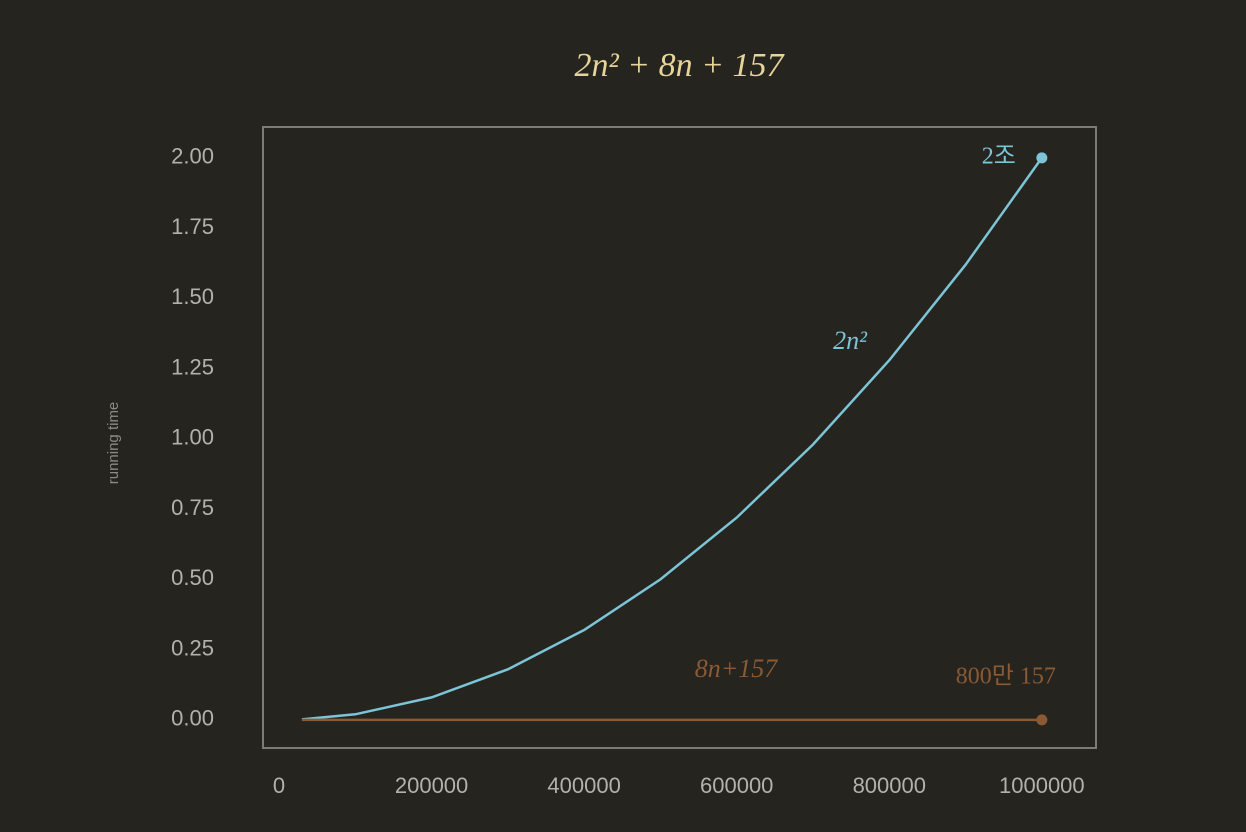 This screenshot has height=832, width=1246. Describe the element at coordinates (1042, 785) in the screenshot. I see `x-tick-label: 1000000` at that location.